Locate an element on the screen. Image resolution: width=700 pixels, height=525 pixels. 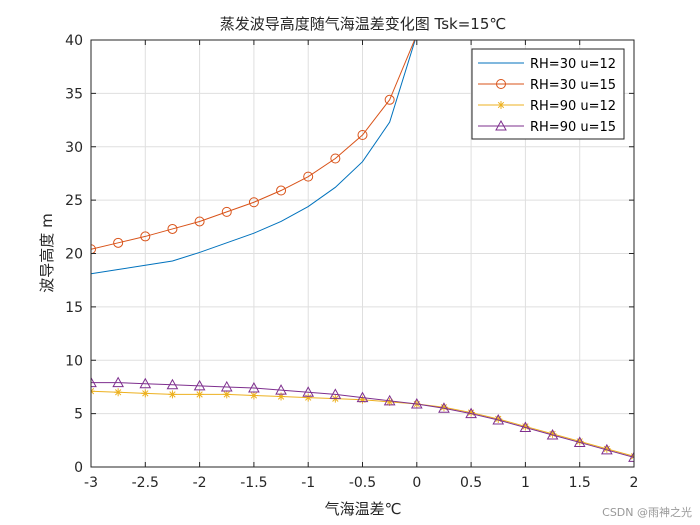
y-tick-label: 5 is located at coordinates (78, 415).